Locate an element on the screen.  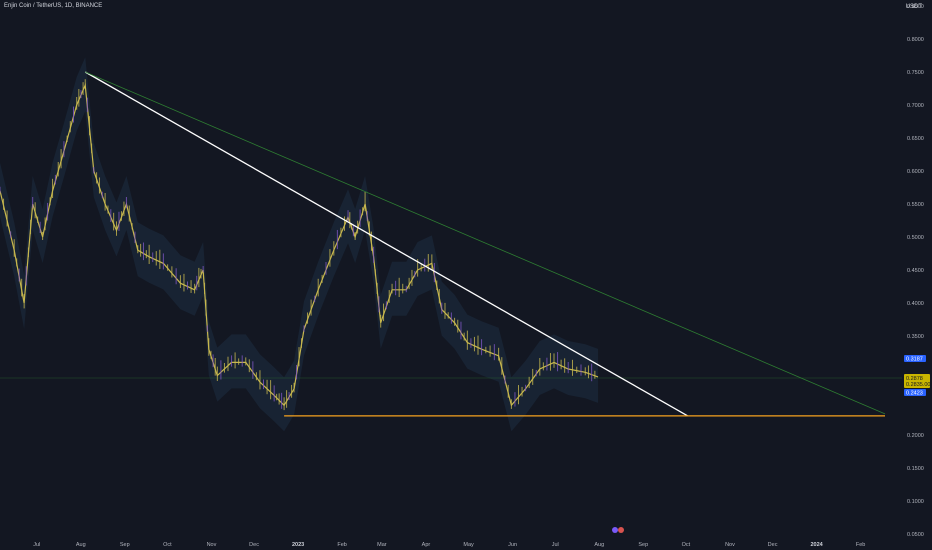
price-tag-blue: 0.3187 is located at coordinates (915, 359).